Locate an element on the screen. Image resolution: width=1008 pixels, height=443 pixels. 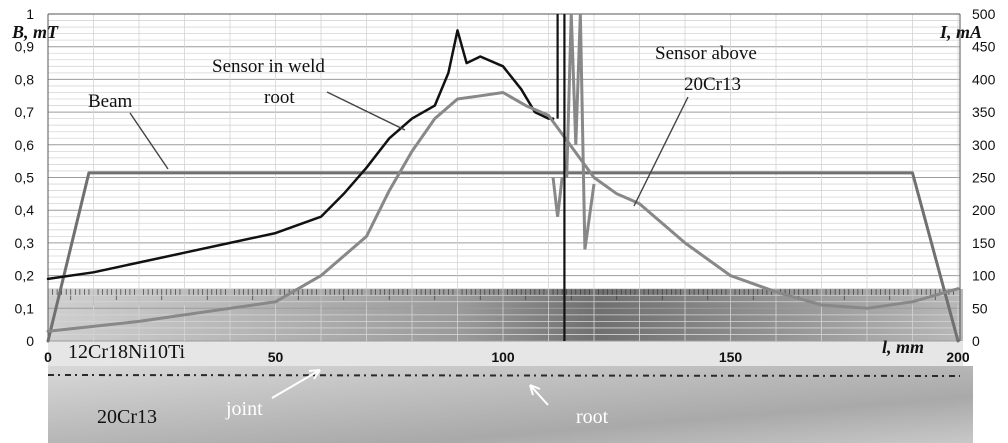
y-left-tick-label: 0,2 is located at coordinates (25, 276).